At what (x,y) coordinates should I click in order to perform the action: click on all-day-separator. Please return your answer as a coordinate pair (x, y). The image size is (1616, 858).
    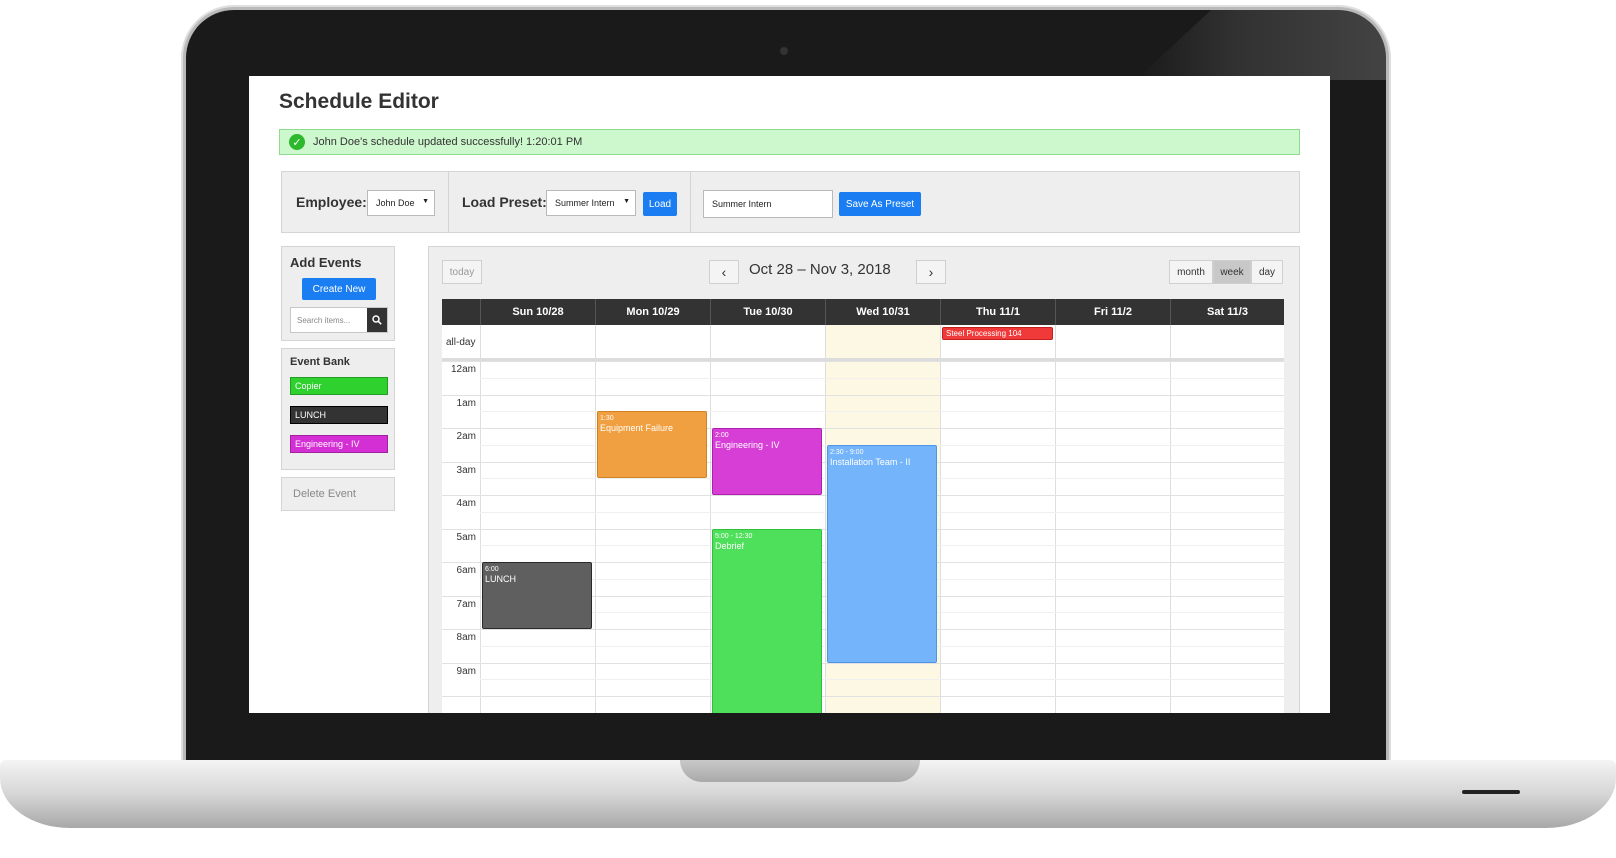
    Looking at the image, I should click on (863, 359).